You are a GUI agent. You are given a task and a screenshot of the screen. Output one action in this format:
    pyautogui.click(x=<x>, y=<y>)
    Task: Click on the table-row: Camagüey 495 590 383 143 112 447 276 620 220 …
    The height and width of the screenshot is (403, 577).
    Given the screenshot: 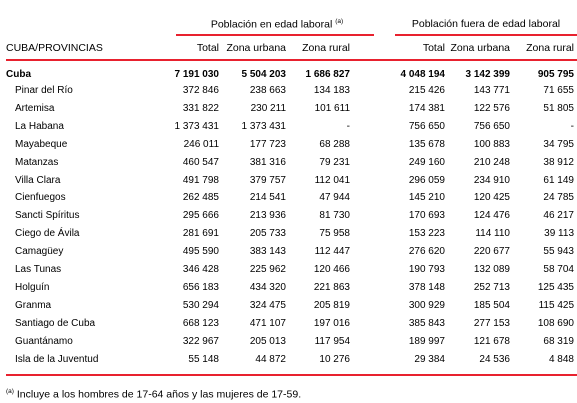 What is the action you would take?
    pyautogui.click(x=288, y=254)
    